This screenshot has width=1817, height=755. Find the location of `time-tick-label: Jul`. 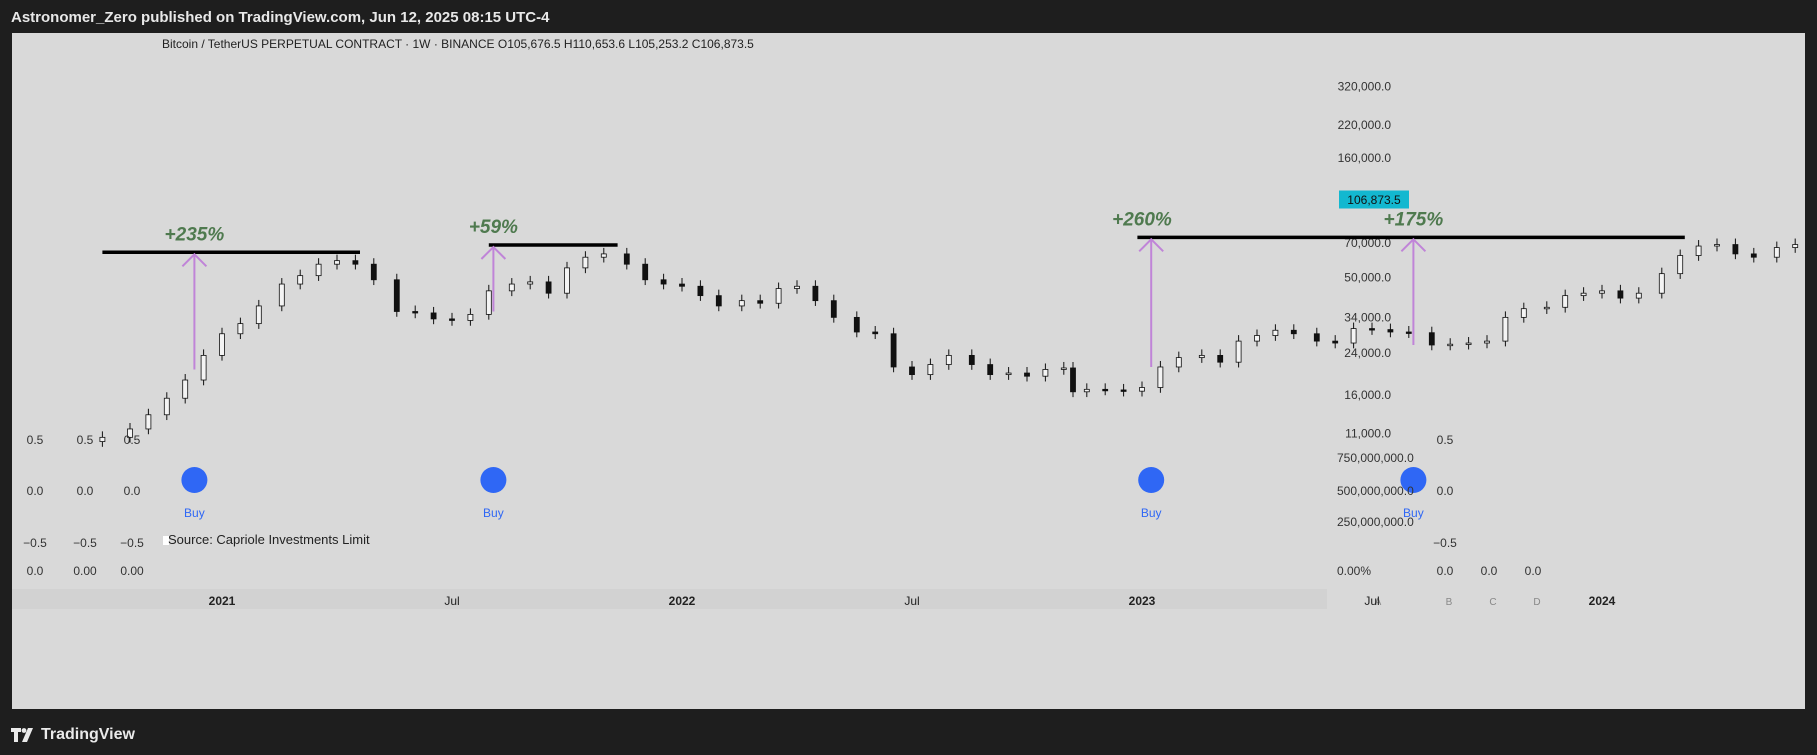

time-tick-label: Jul is located at coordinates (451, 601).